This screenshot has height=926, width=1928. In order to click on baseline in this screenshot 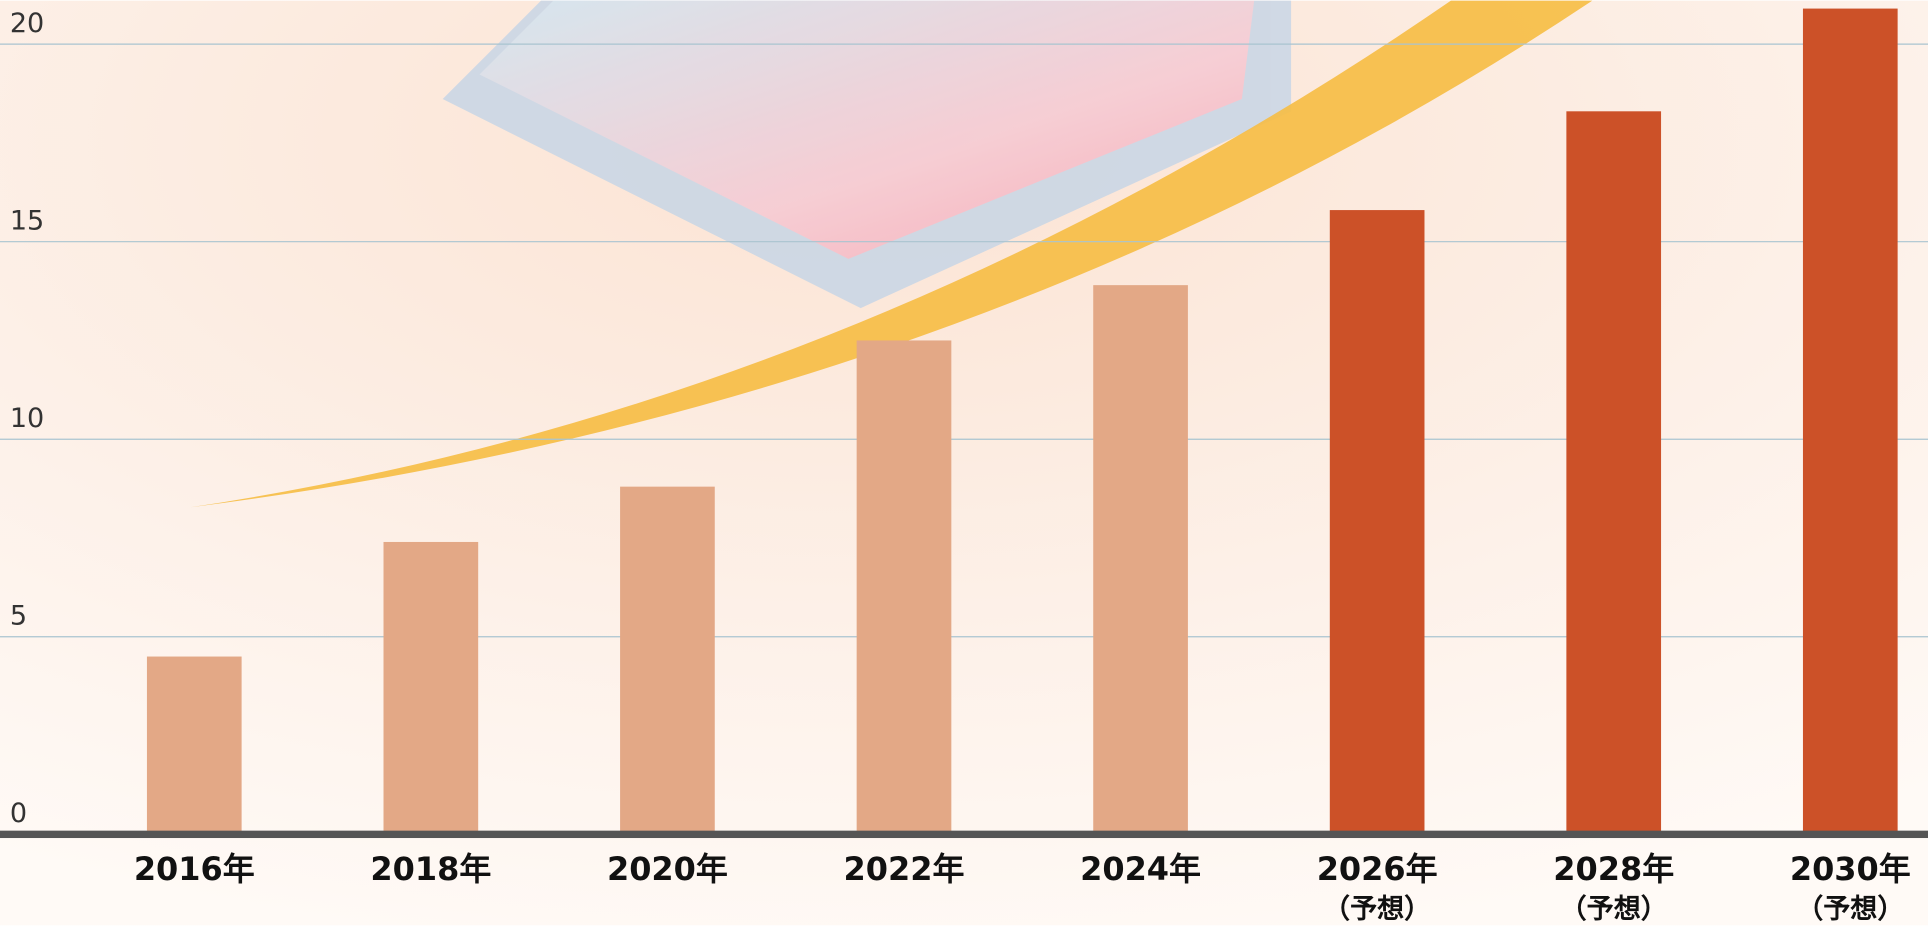, I will do `click(964, 834)`.